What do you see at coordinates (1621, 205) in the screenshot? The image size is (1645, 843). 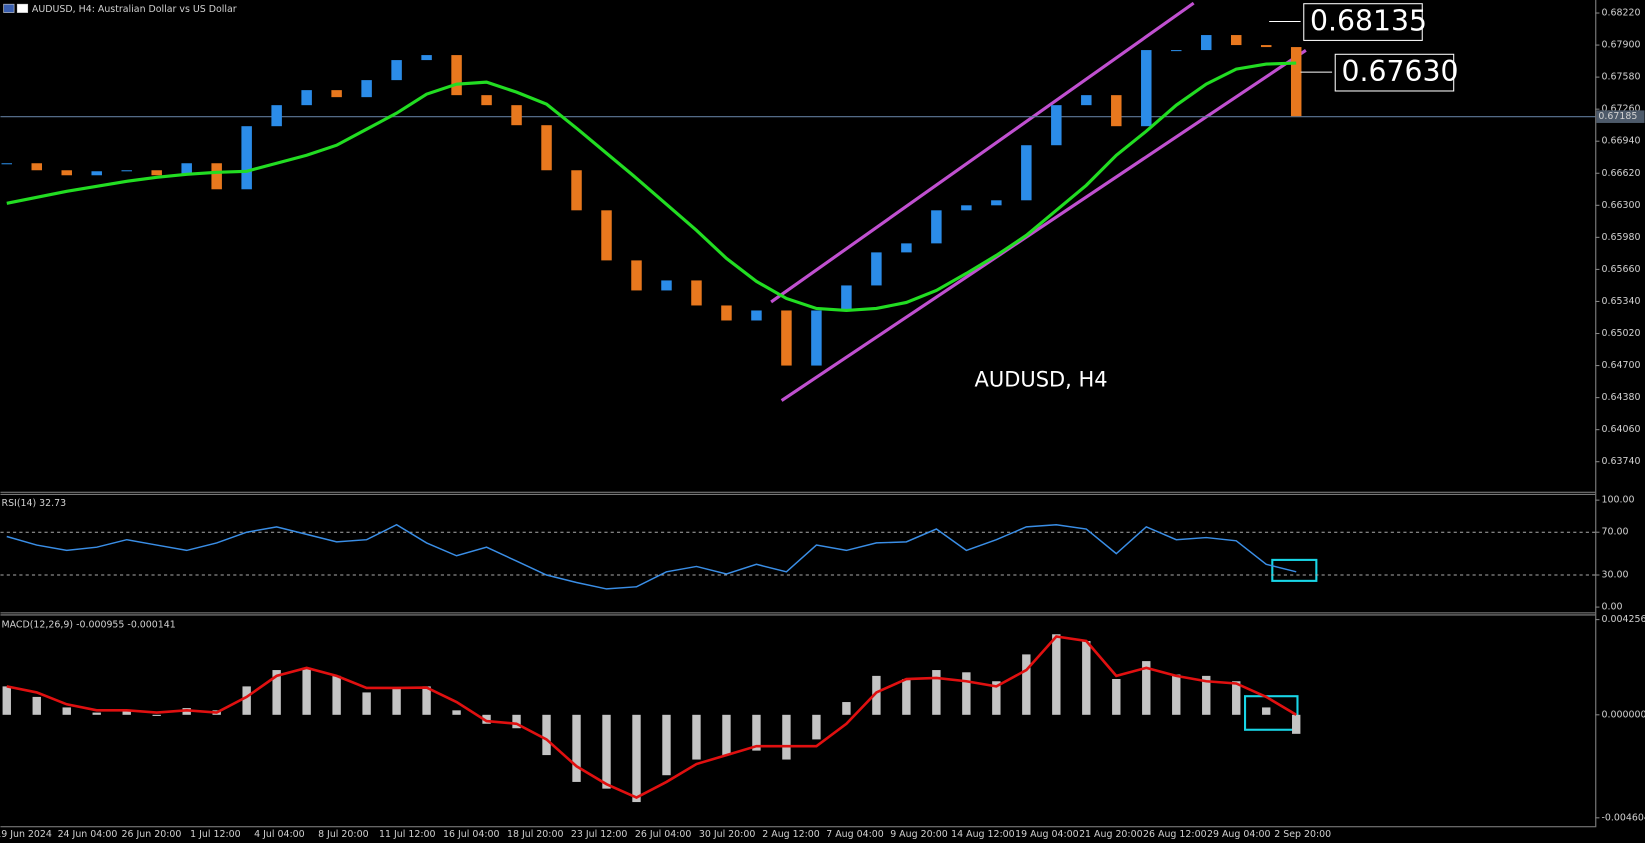 I see `y-tick-label: 0.66300` at bounding box center [1621, 205].